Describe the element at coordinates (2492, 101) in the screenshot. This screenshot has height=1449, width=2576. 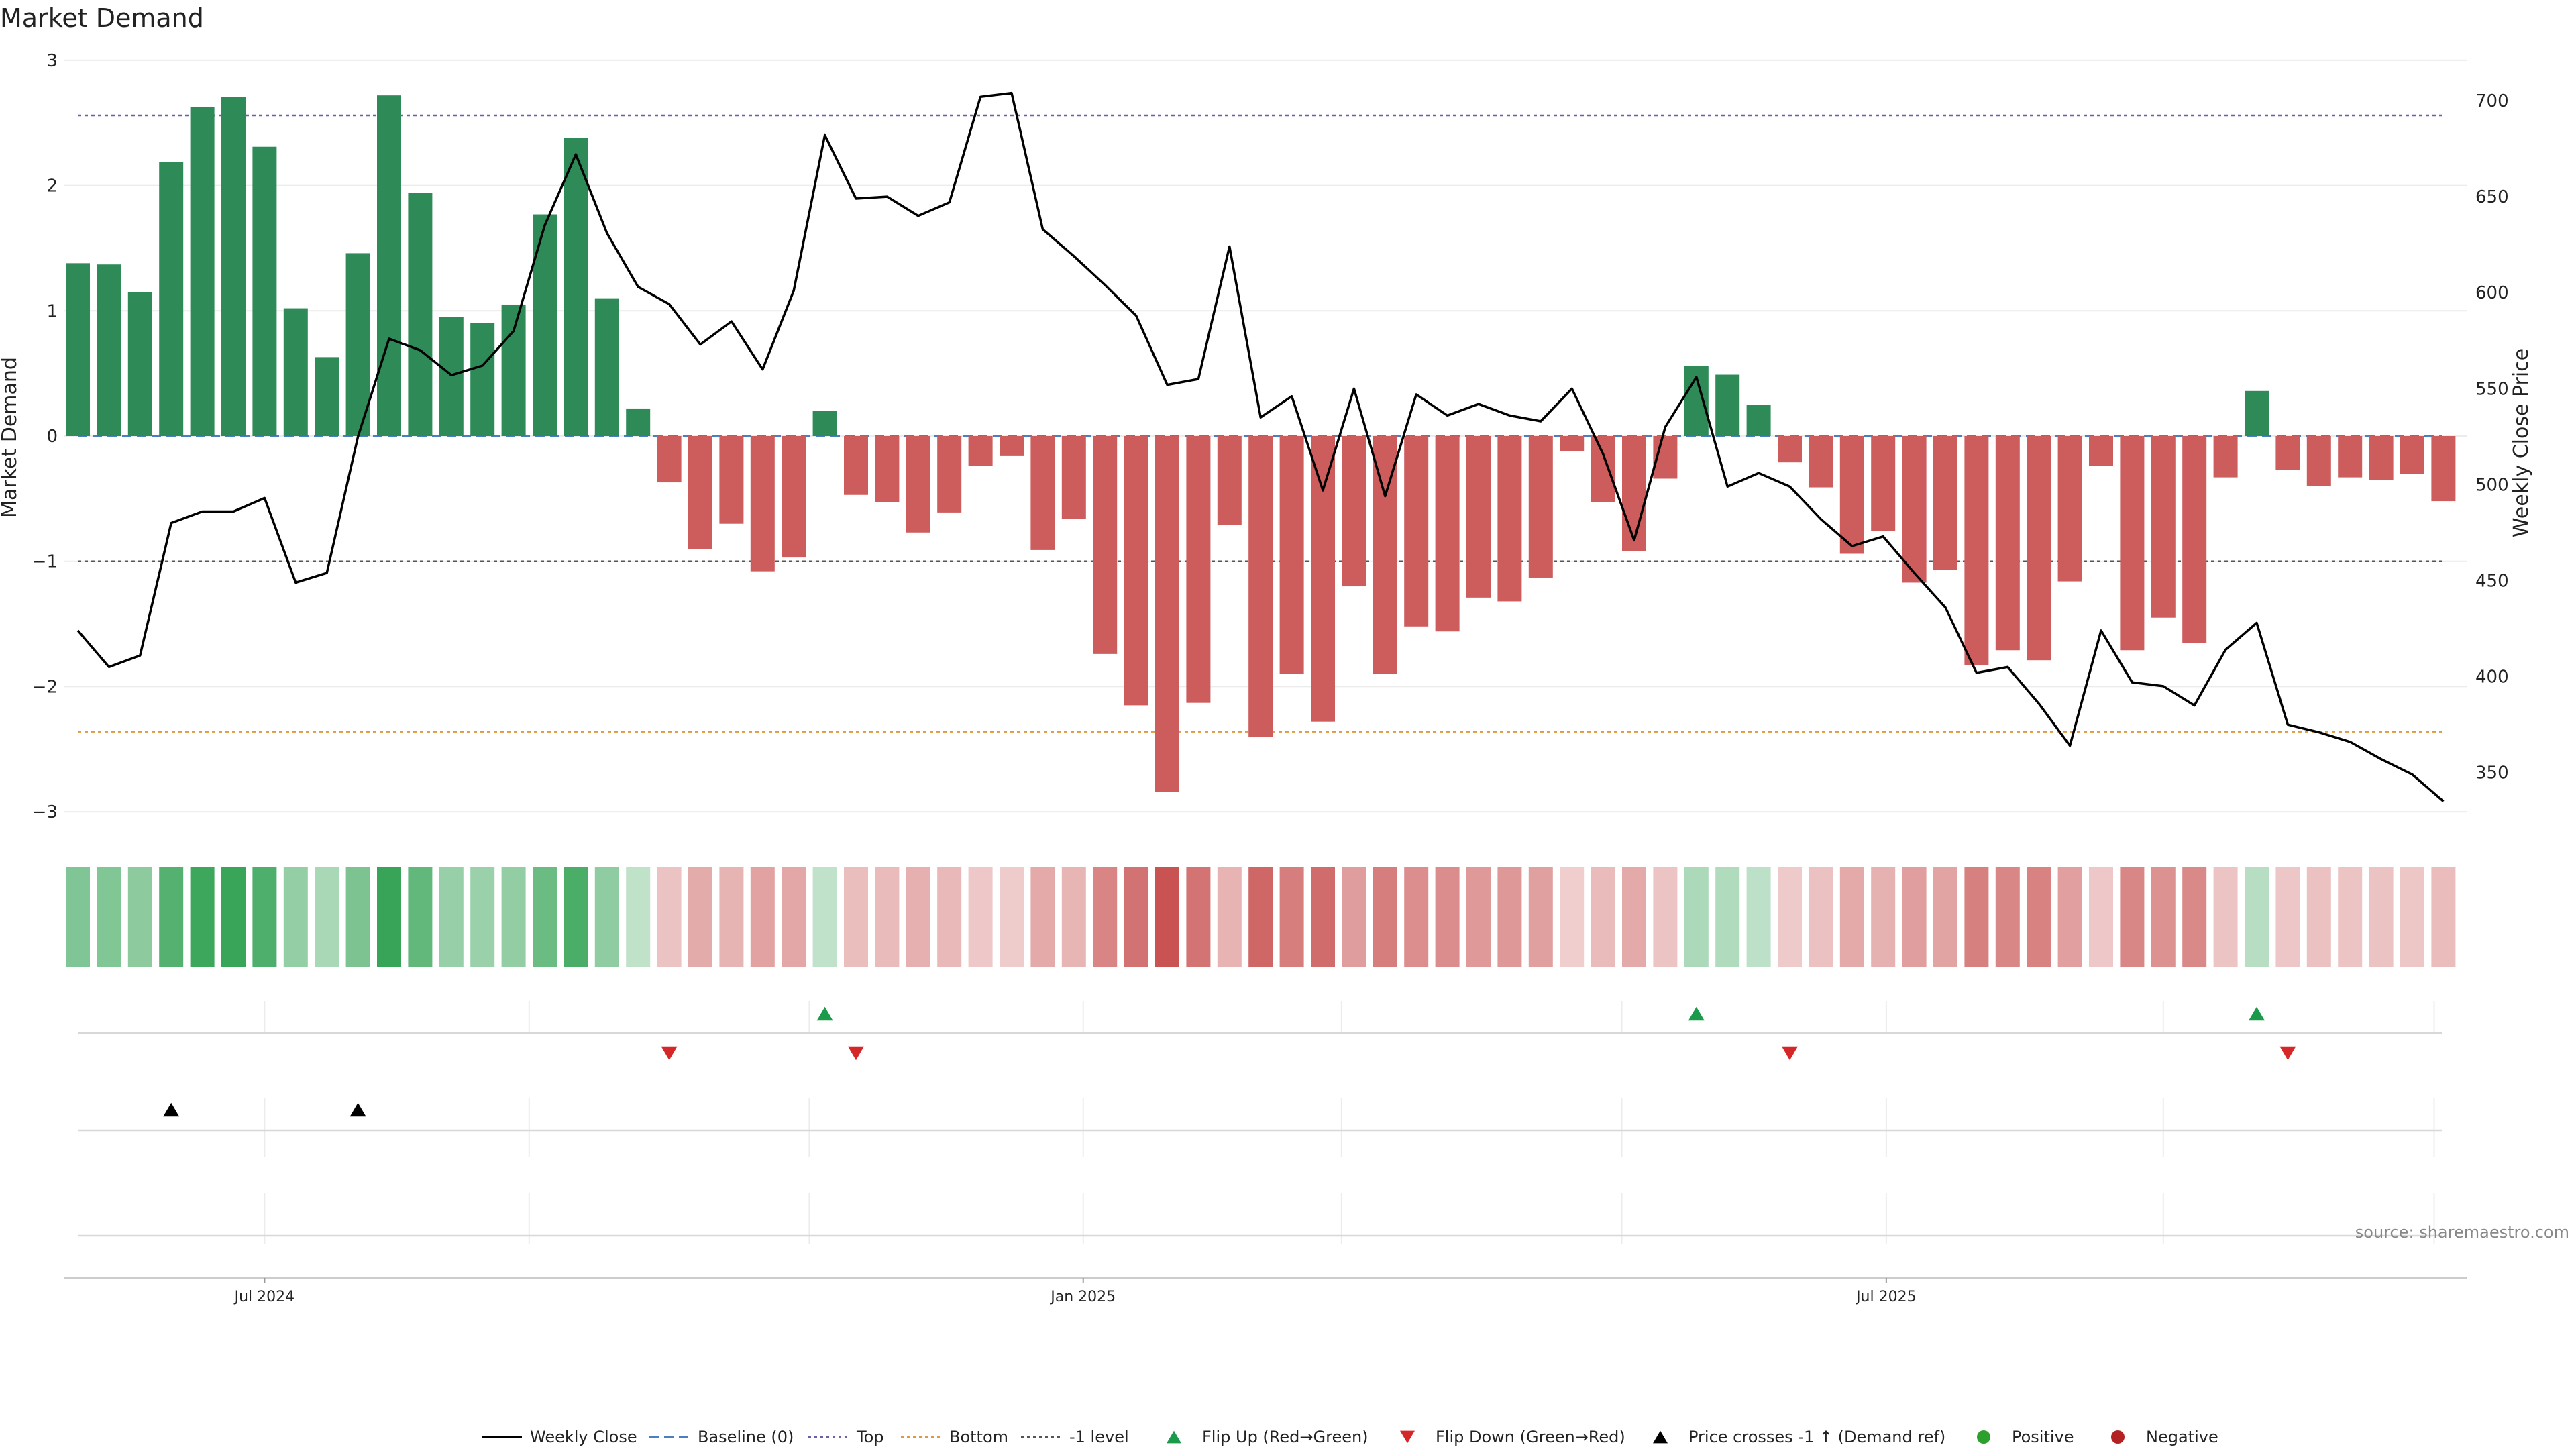
I see `y2-tick-label: 700` at that location.